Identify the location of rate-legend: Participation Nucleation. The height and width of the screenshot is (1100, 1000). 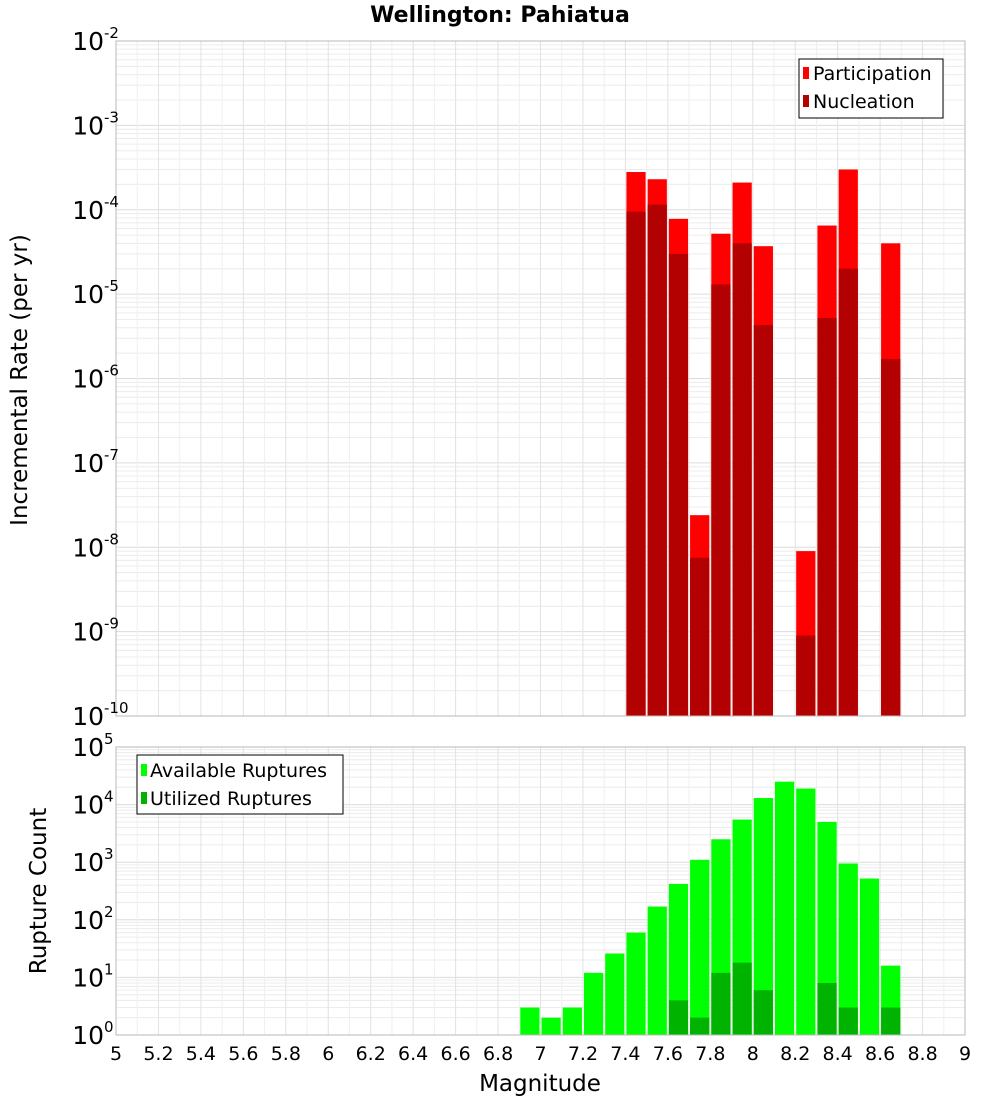
(871, 88).